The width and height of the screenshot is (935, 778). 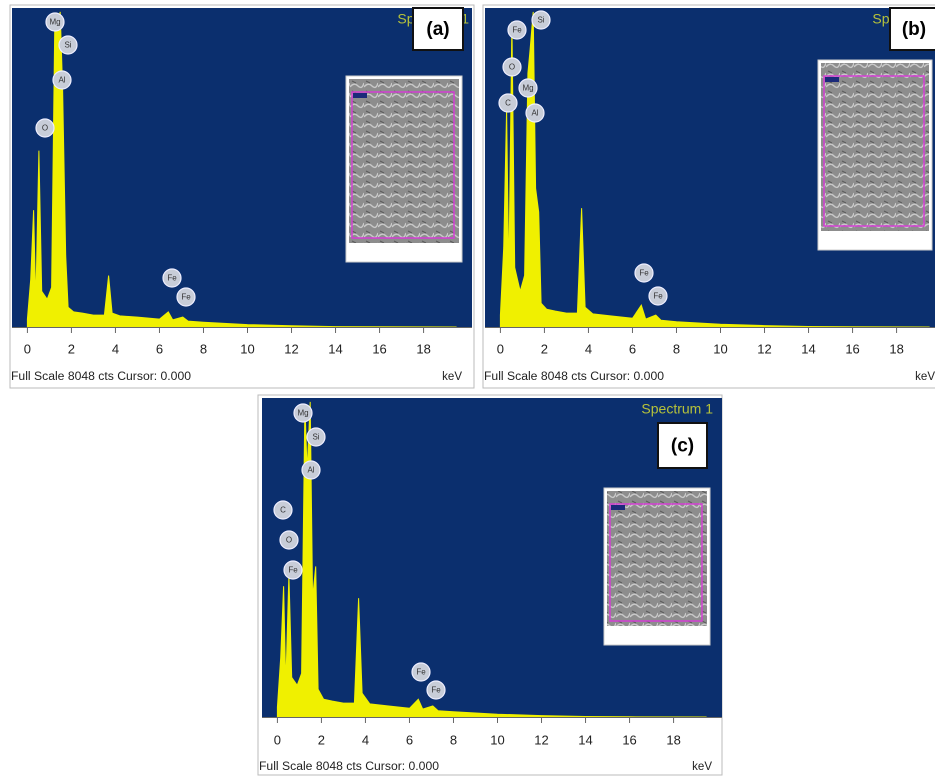 I want to click on panel-label: (a), so click(x=437, y=29).